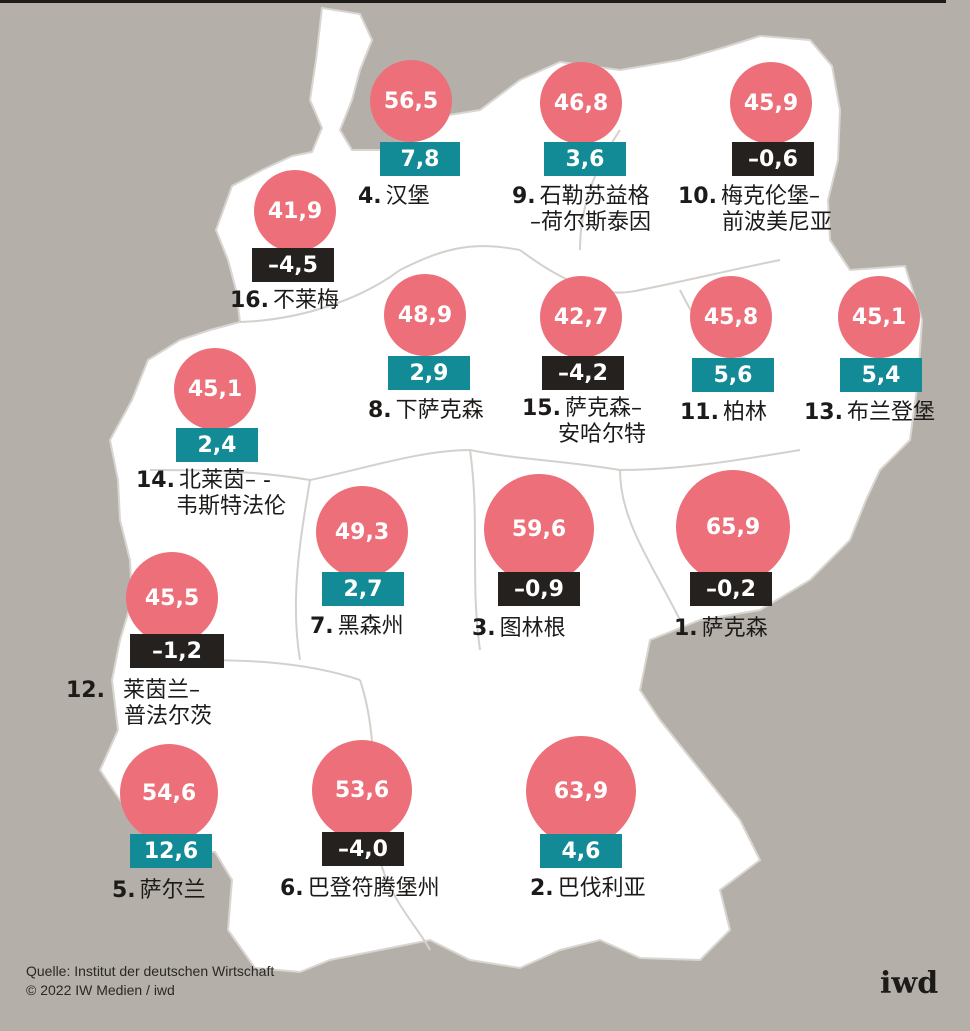  I want to click on state-label: 13. 布兰登堡, so click(869, 412).